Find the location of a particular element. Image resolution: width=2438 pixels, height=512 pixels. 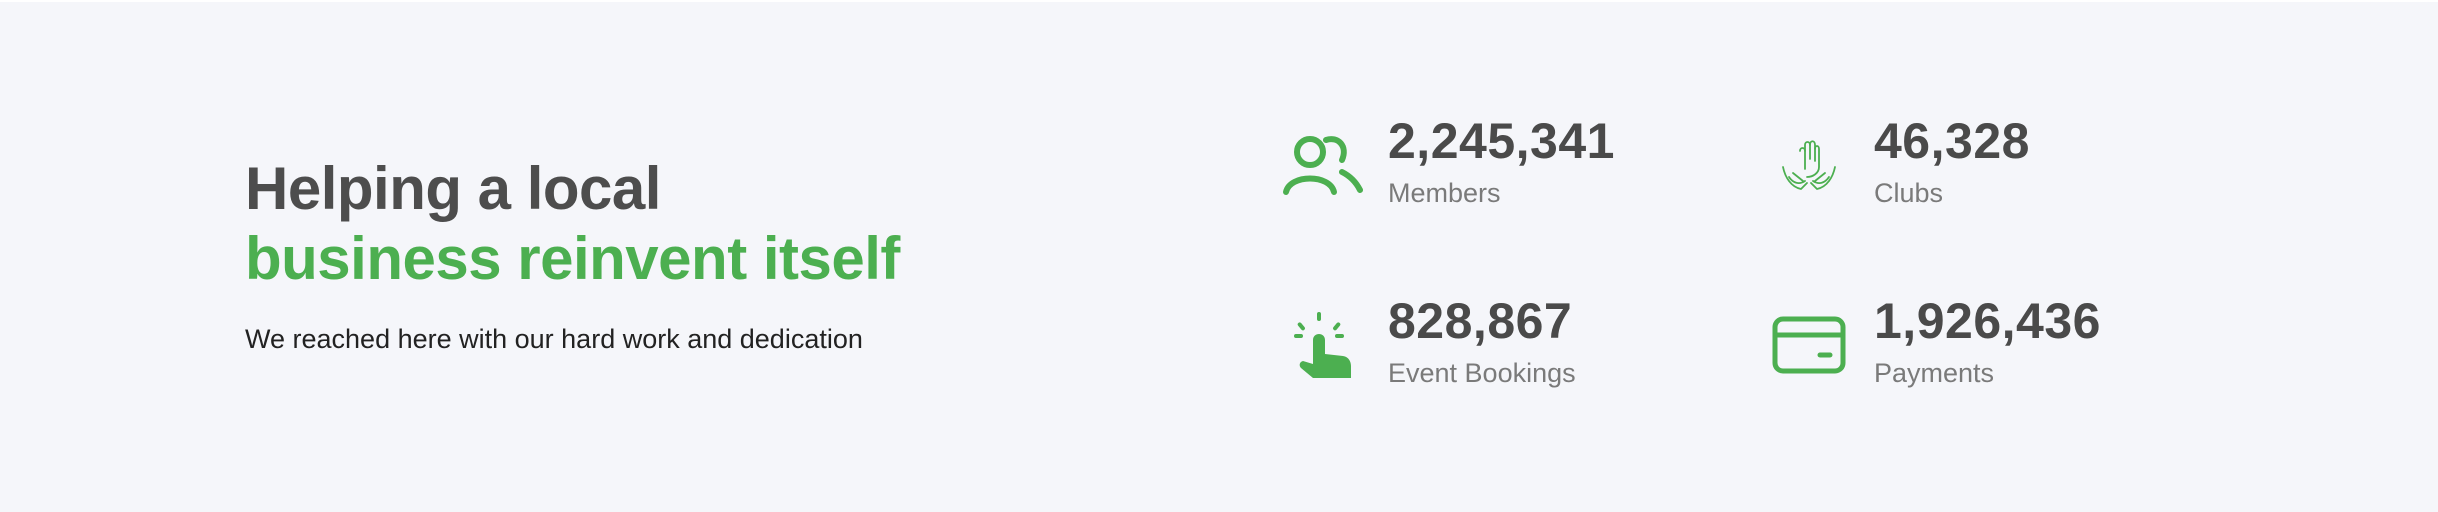

stat-members: 2,245,341 Members is located at coordinates (1447, 161).